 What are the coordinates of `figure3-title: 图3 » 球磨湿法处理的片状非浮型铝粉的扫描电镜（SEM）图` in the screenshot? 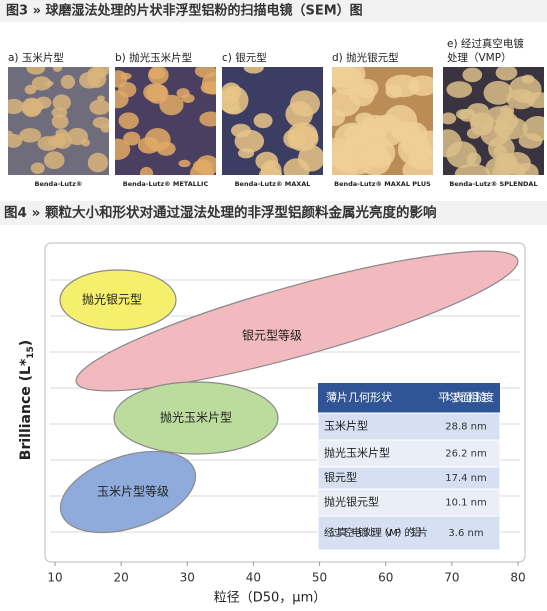 It's located at (184, 11).